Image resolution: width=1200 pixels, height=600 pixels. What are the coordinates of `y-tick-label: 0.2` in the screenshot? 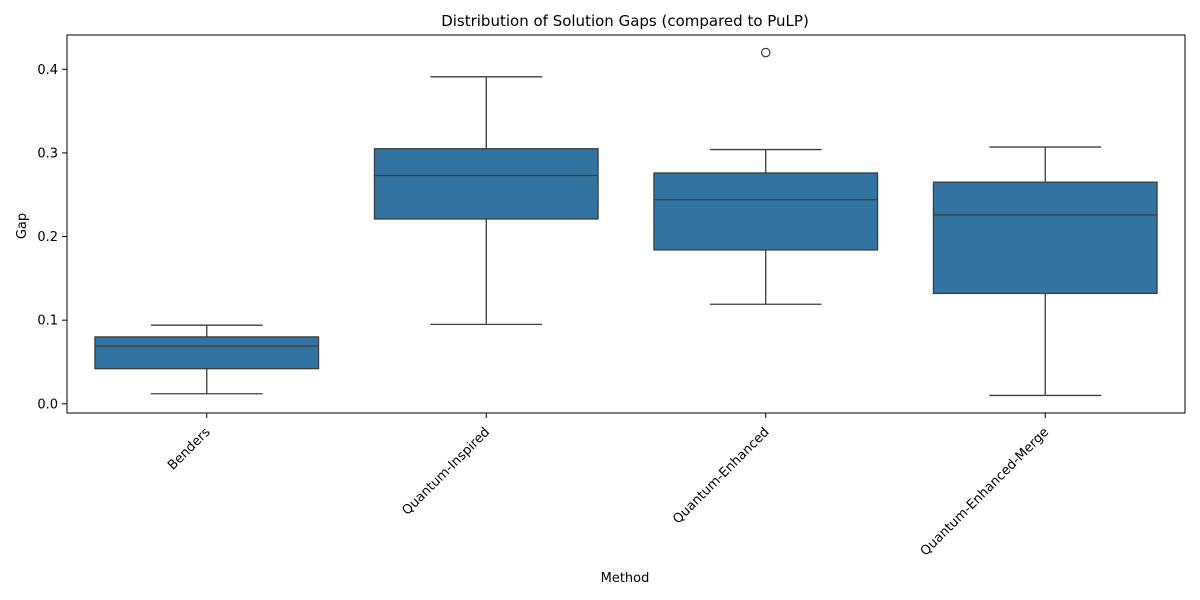 It's located at (47, 237).